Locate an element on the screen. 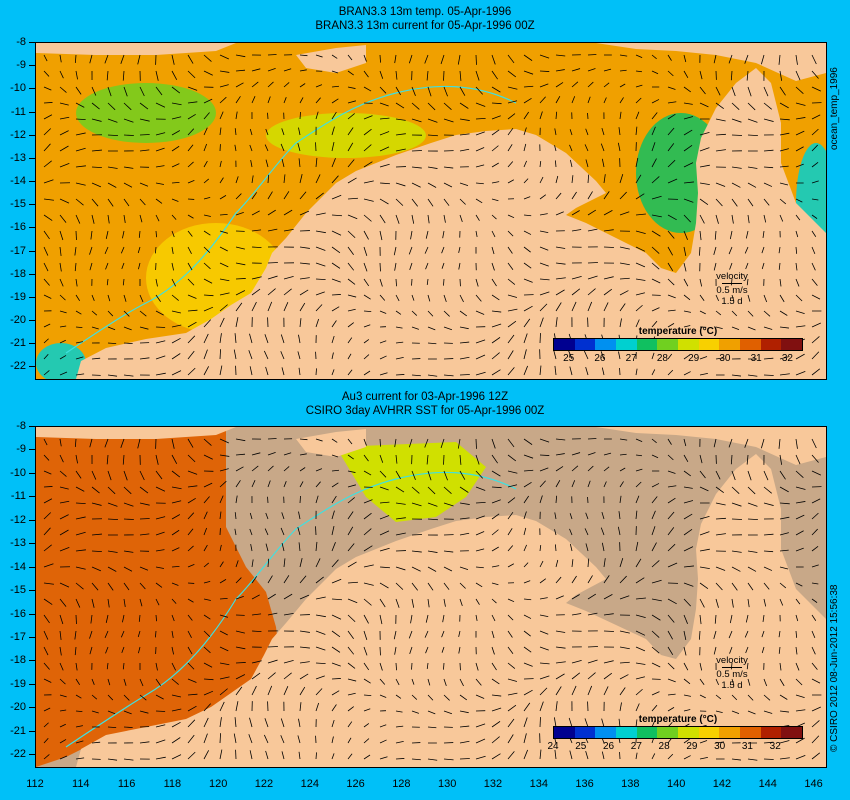  timor-island is located at coordinates (331, 59).